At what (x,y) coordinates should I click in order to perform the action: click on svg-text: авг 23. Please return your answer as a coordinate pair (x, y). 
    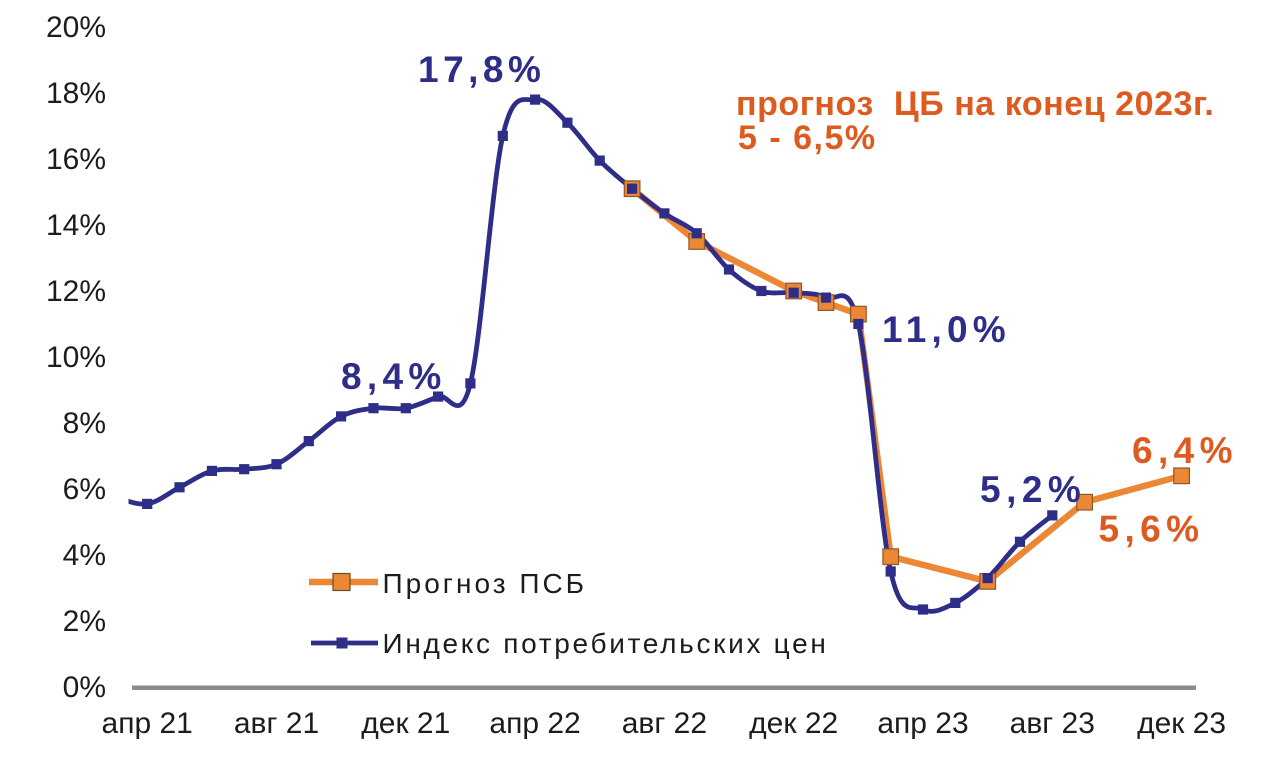
    Looking at the image, I should click on (1052, 723).